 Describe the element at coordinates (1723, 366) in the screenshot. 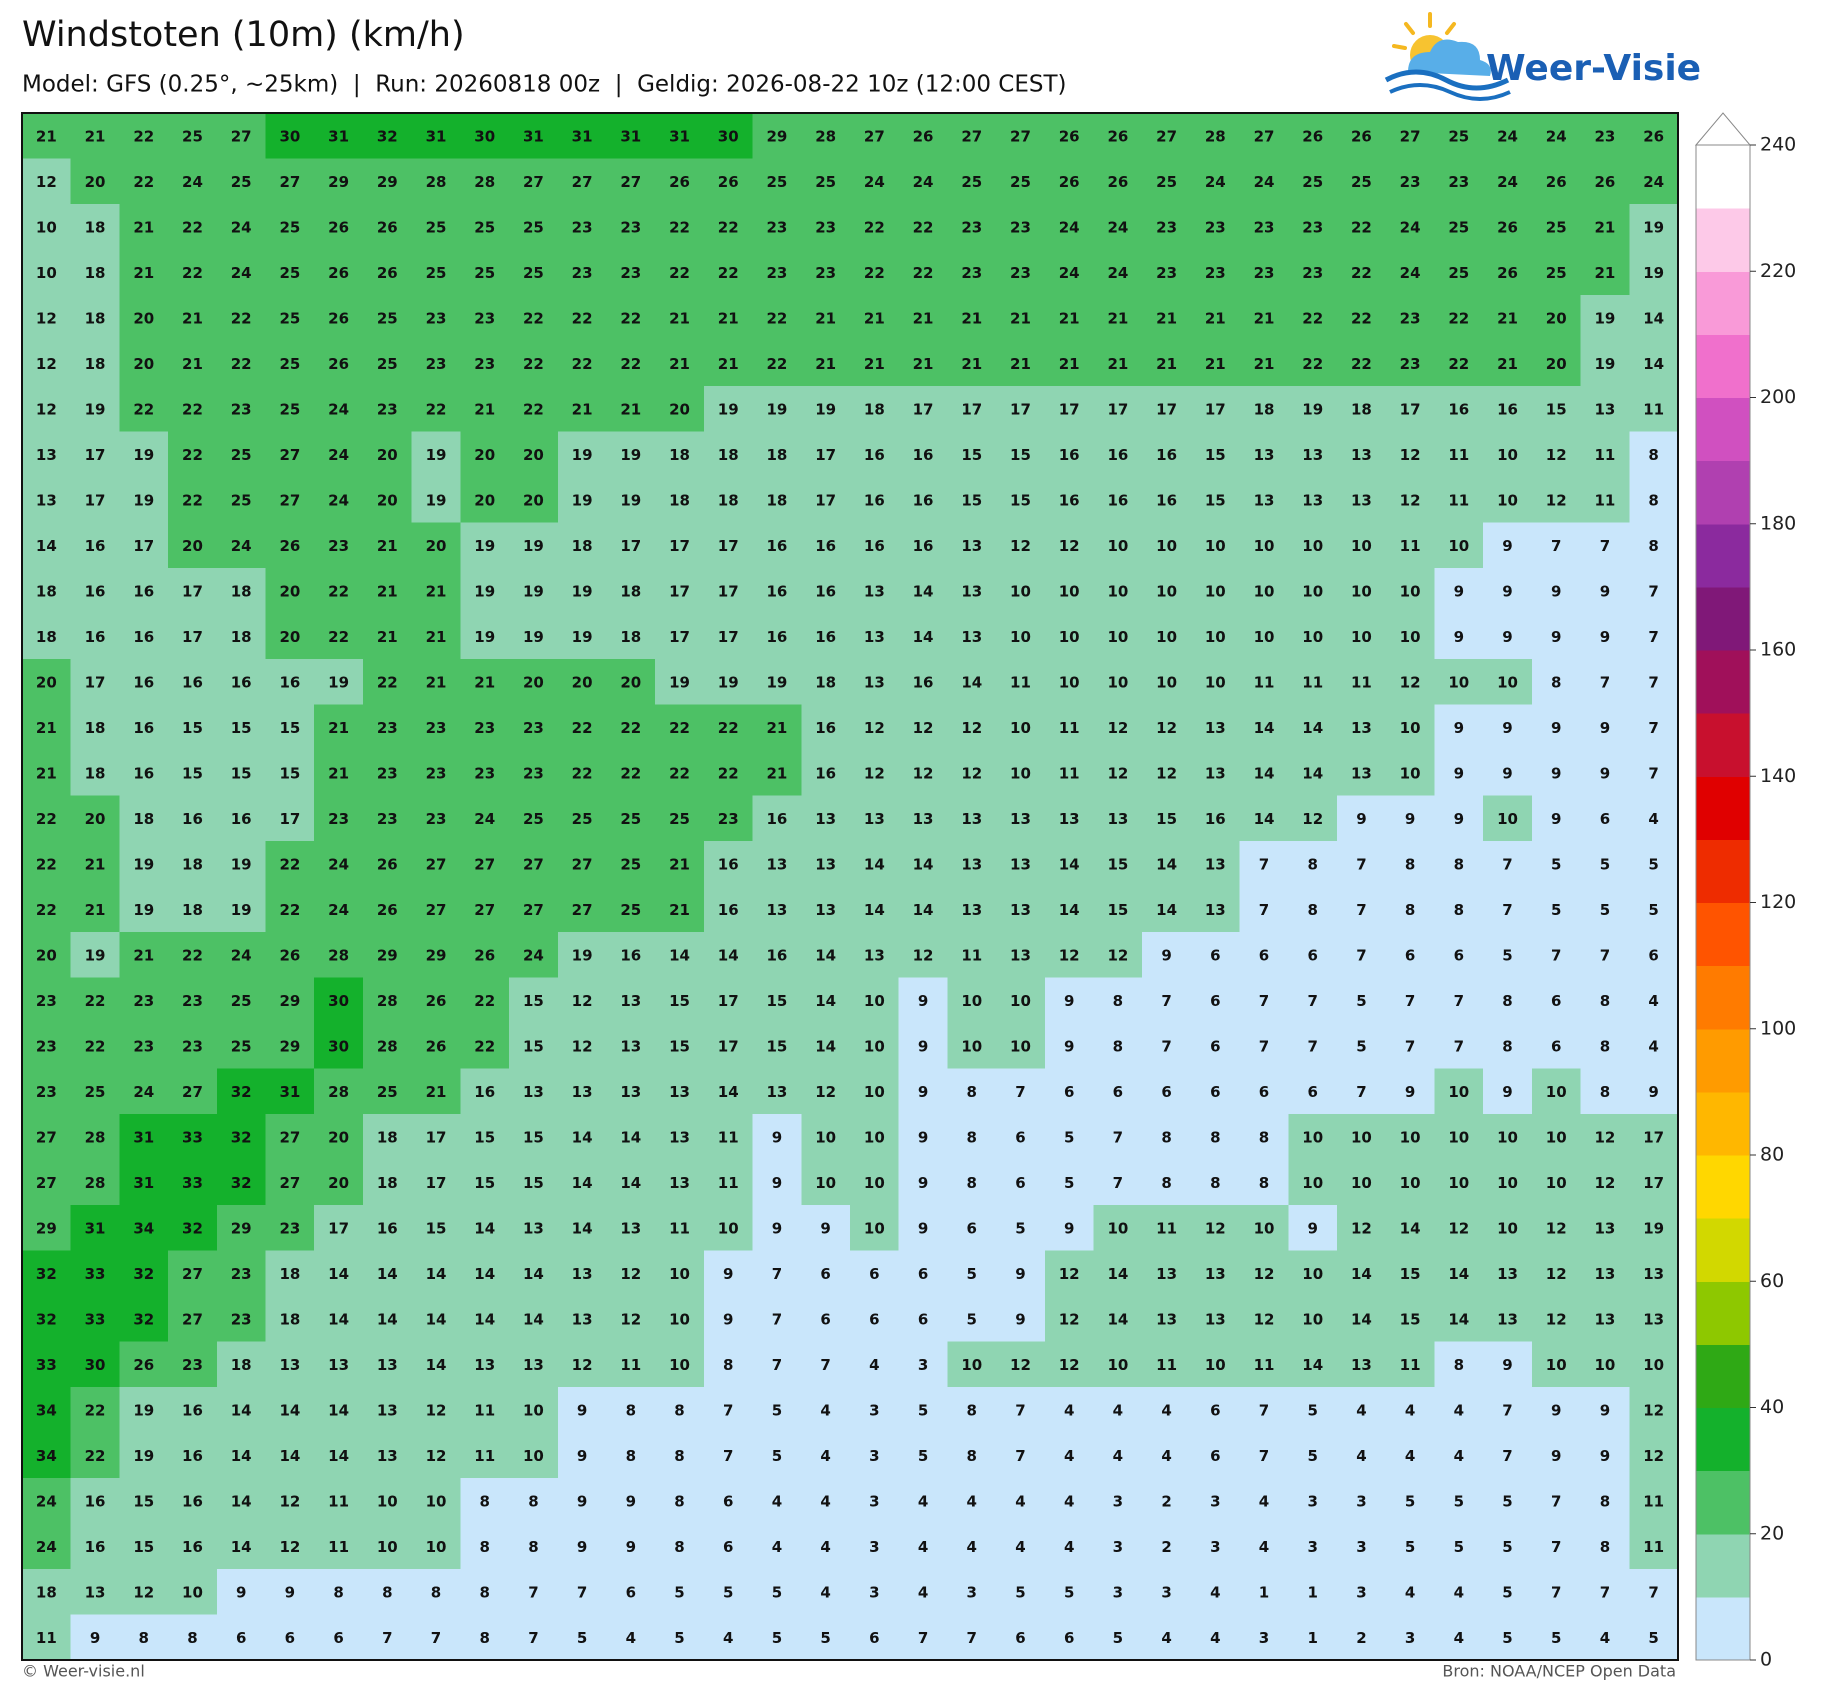

I see `colorbar-band` at that location.